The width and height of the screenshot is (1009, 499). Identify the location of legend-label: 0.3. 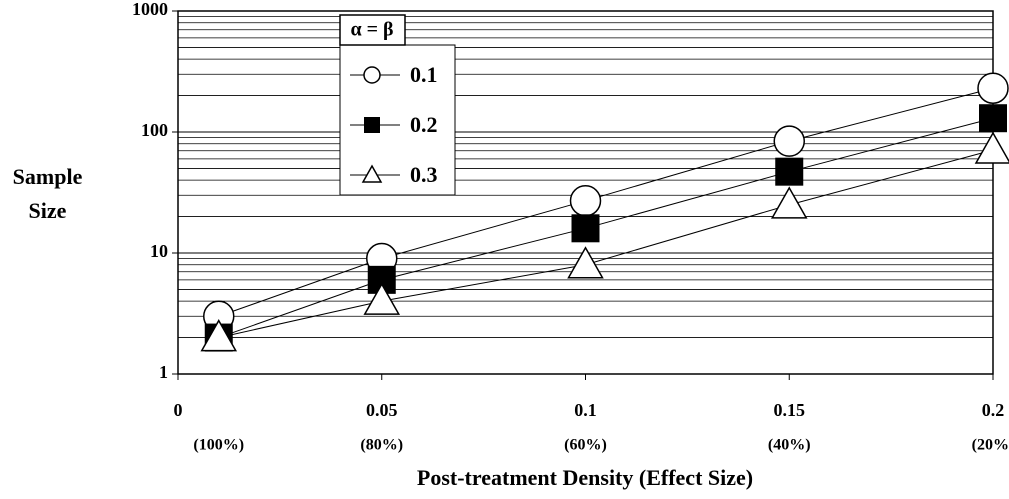
(424, 174).